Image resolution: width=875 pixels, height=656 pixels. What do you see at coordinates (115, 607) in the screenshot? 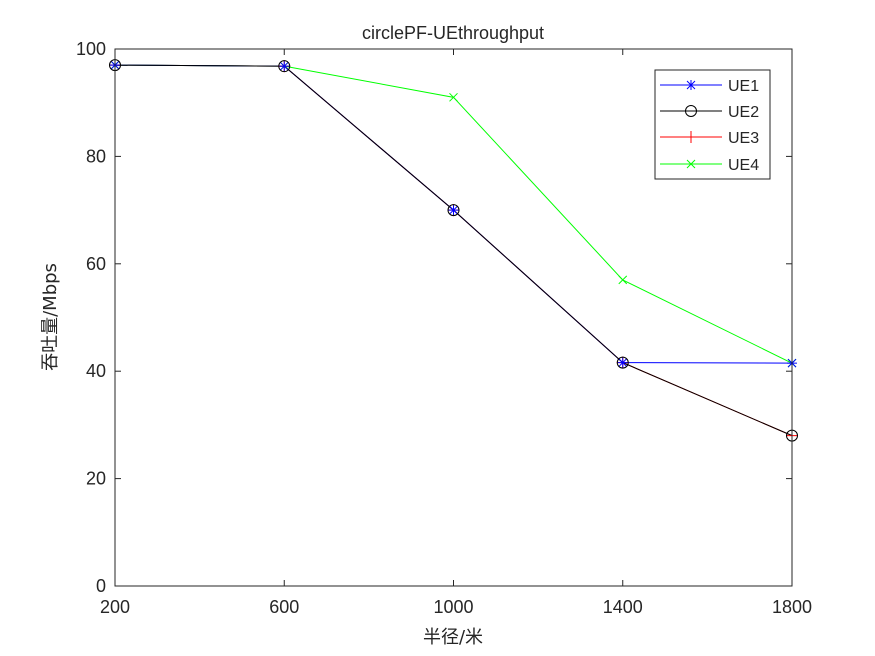
I see `x-tick-label: 200` at bounding box center [115, 607].